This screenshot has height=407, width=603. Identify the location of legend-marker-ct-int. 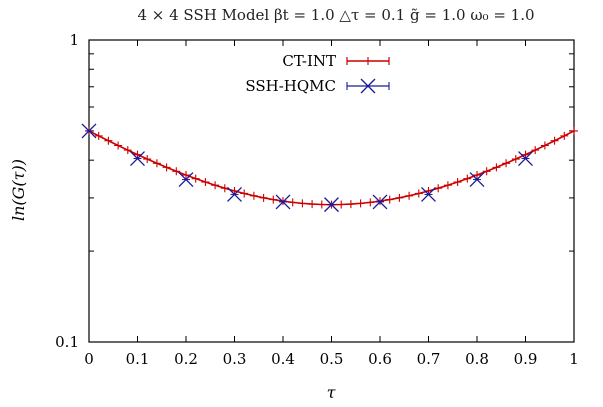
(368, 61).